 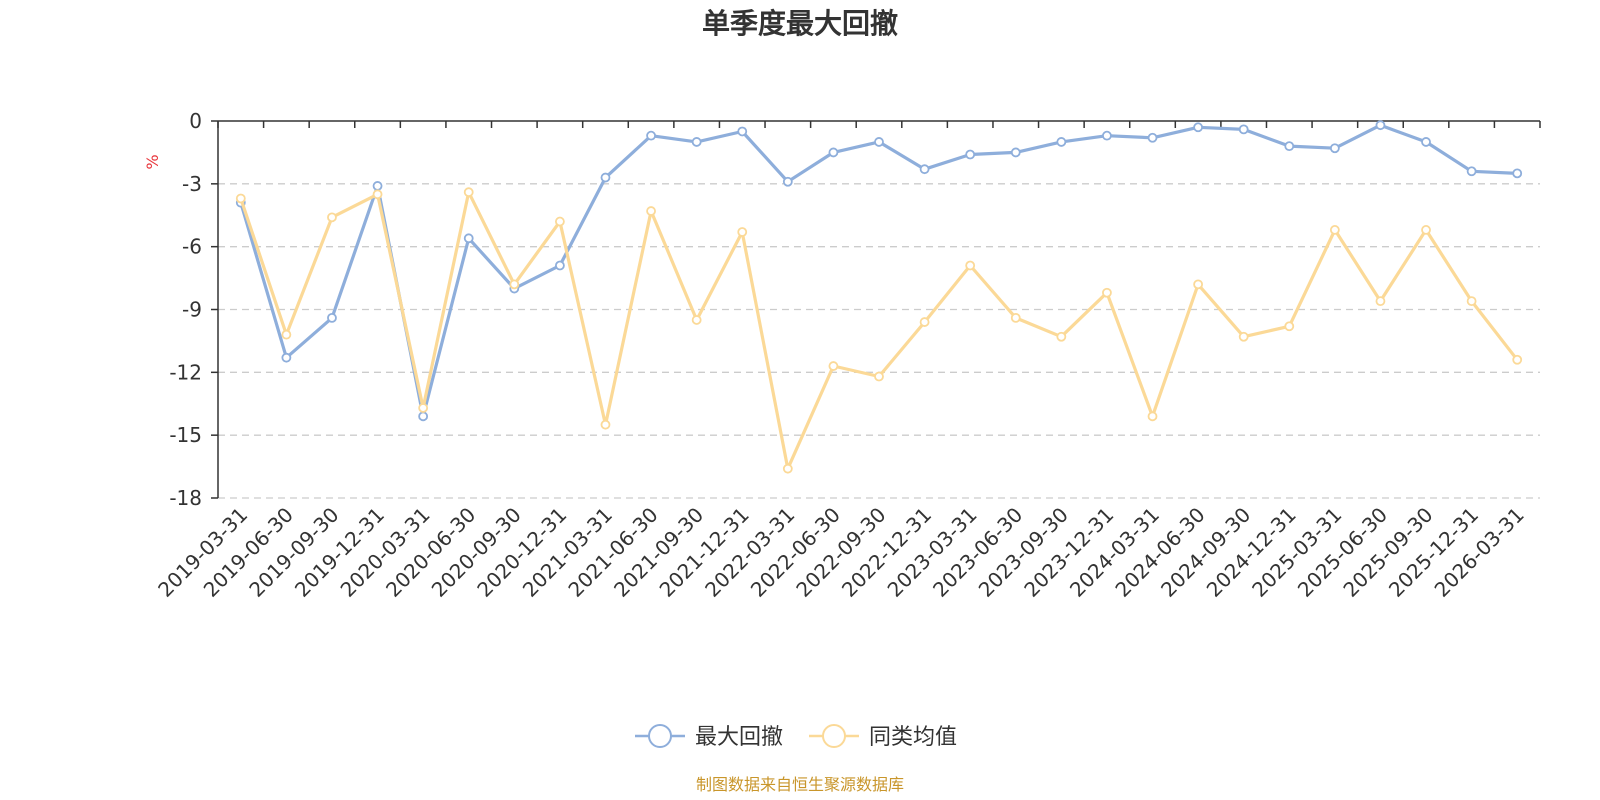 I want to click on legend-label: 最大回撤, so click(x=739, y=737).